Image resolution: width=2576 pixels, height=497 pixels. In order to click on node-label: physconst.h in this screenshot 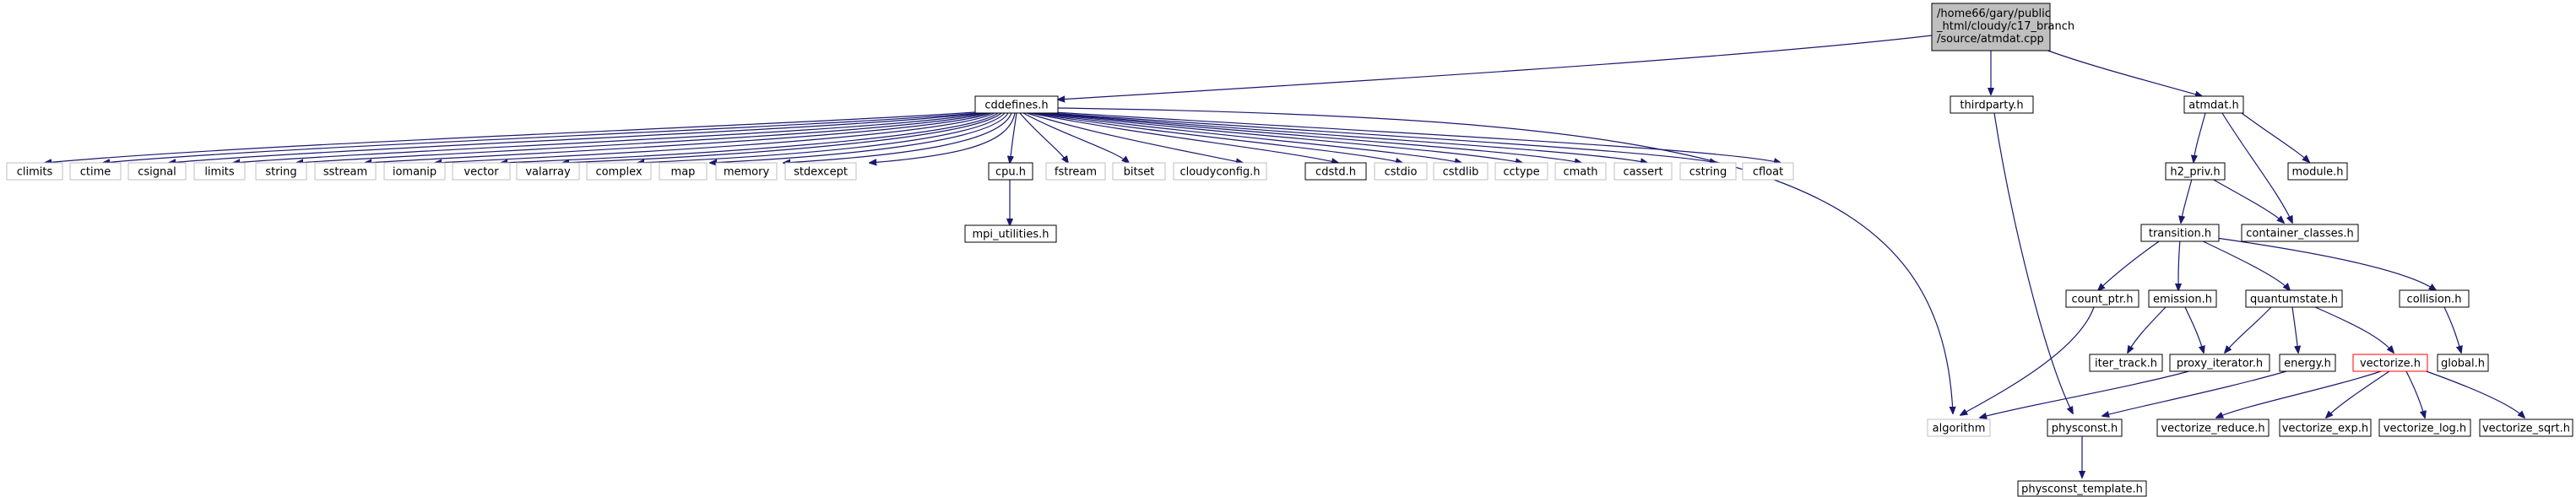, I will do `click(2085, 429)`.